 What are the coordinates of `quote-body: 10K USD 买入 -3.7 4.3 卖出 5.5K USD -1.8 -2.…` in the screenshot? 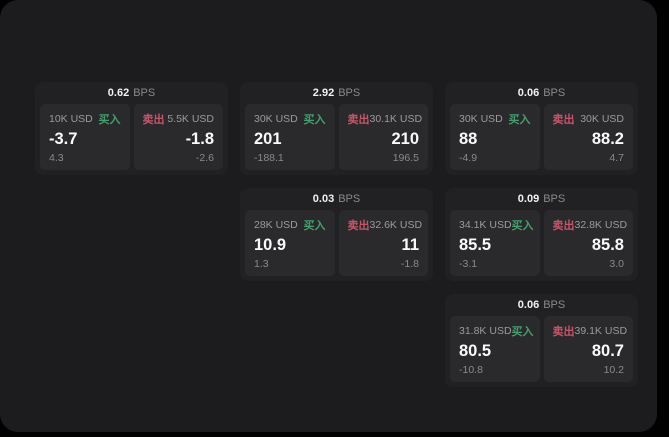 It's located at (131, 137).